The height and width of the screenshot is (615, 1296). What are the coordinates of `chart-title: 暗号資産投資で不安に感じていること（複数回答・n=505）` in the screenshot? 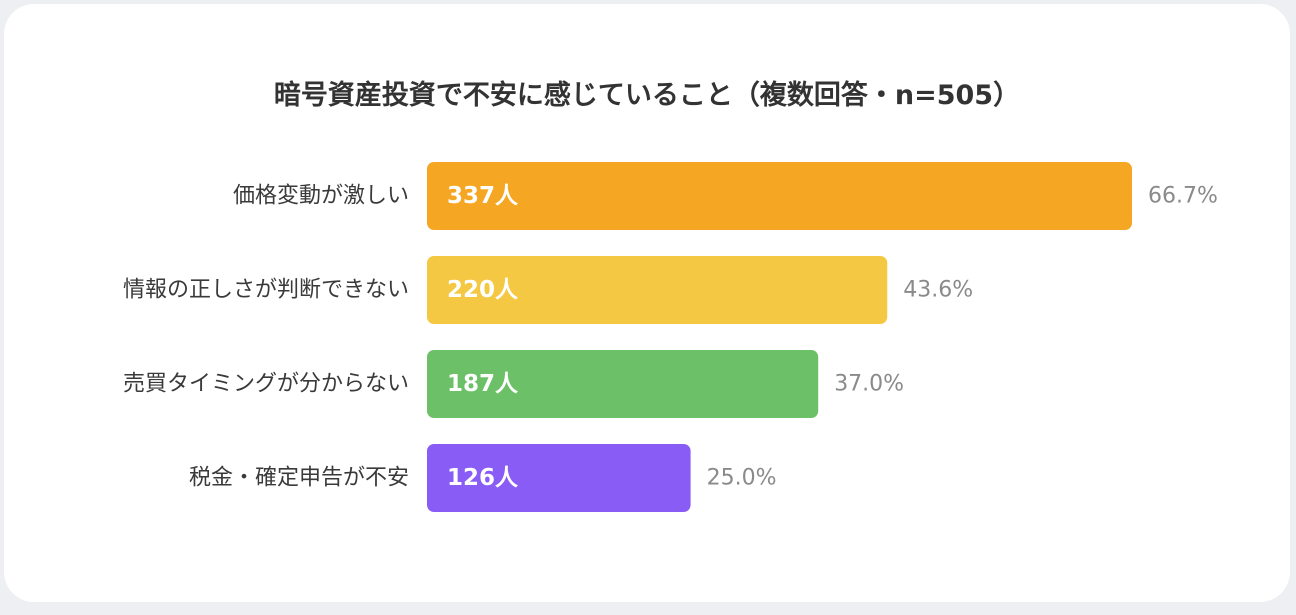 It's located at (647, 95).